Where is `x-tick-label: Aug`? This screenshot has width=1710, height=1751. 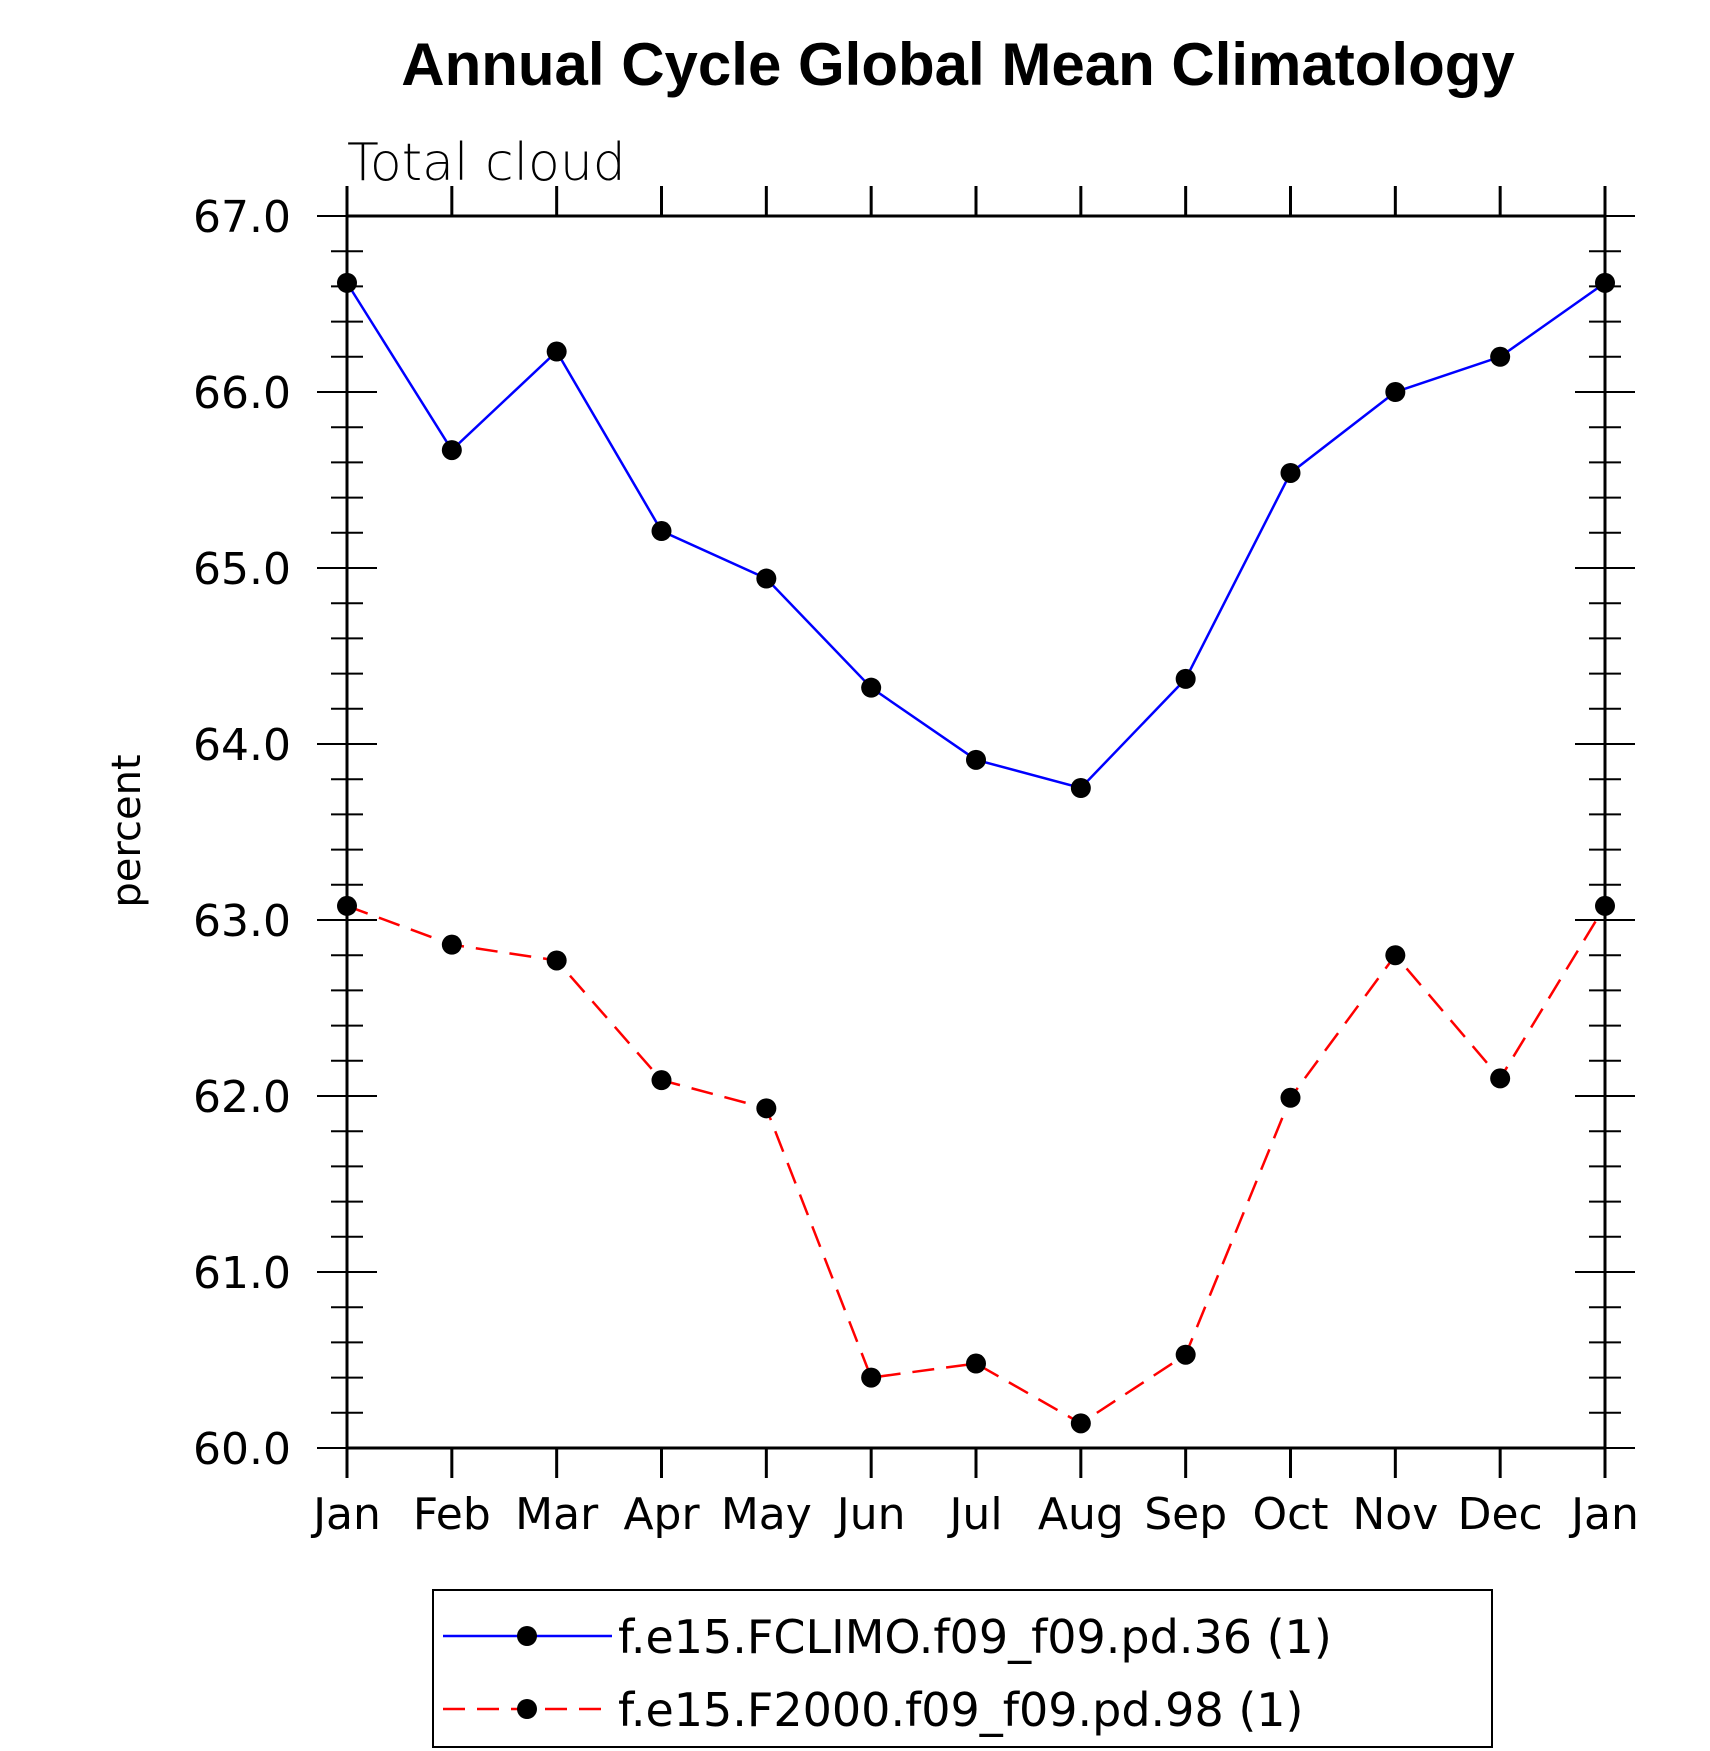 x-tick-label: Aug is located at coordinates (1081, 1514).